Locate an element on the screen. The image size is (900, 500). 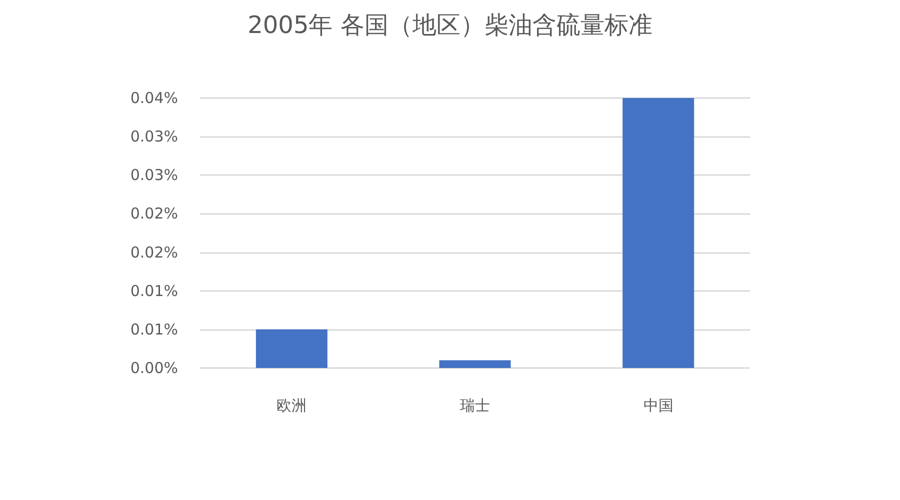
y-tick-label: 0.00% is located at coordinates (154, 368).